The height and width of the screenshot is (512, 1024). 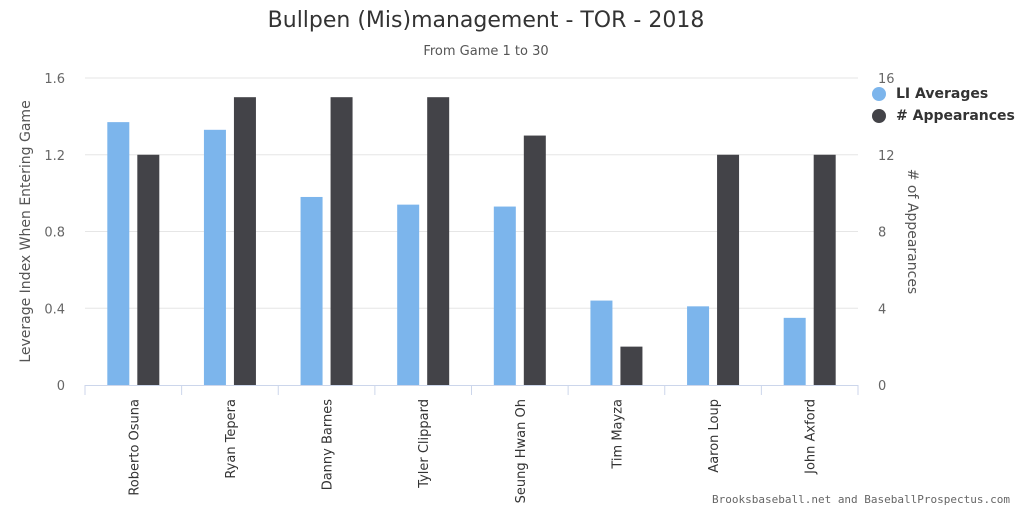 I want to click on chart-title: Bullpen (Mis)management - TOR - 2018, so click(x=486, y=20).